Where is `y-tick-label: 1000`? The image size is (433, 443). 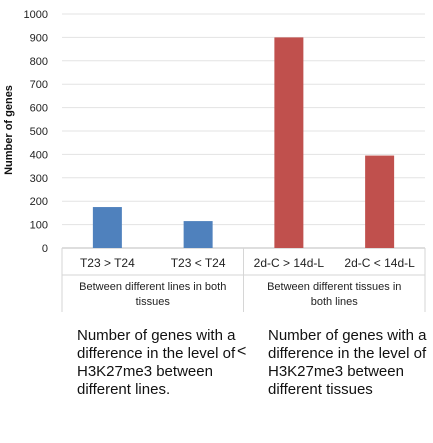
y-tick-label: 1000 is located at coordinates (36, 15).